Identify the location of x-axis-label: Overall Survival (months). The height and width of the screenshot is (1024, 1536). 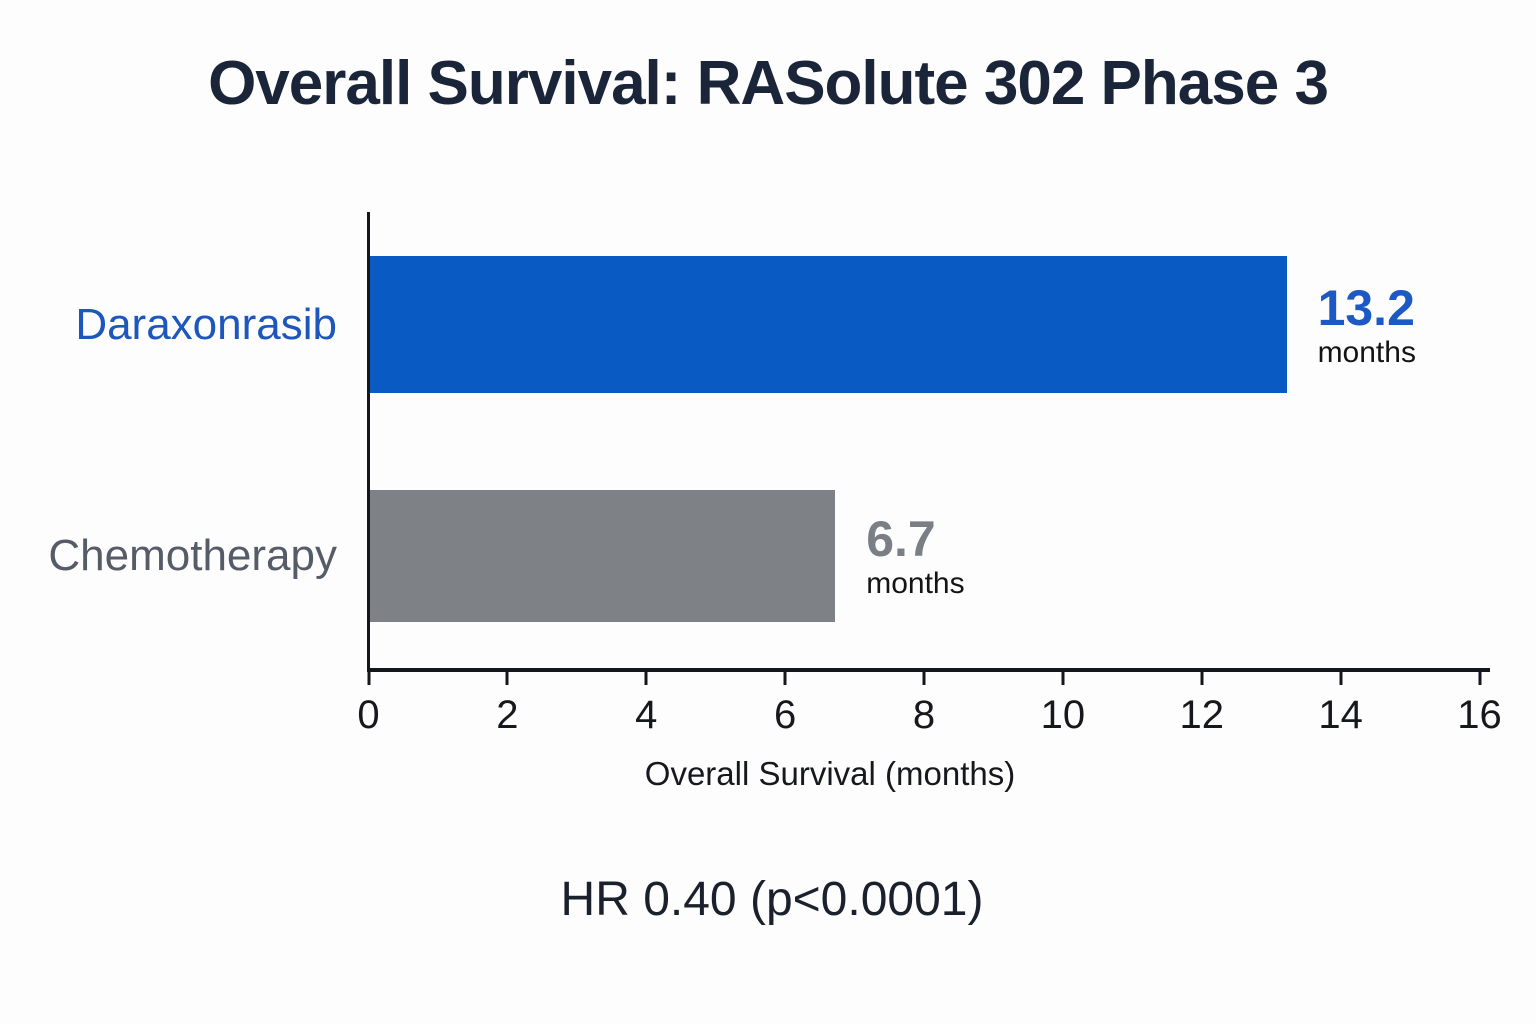
(830, 773).